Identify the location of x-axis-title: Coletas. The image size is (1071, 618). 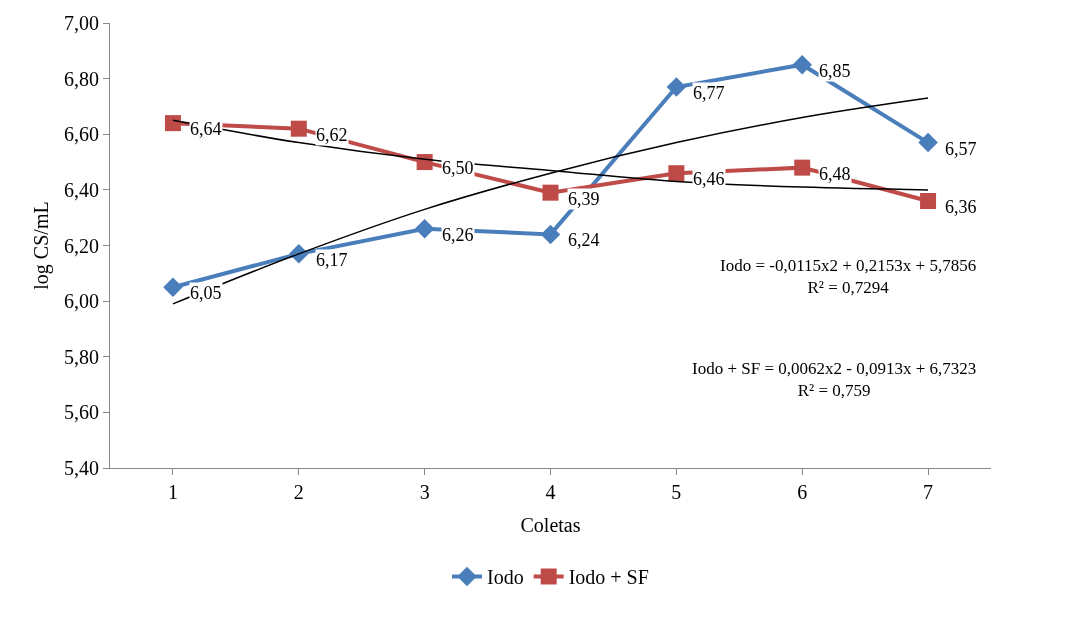
(550, 524).